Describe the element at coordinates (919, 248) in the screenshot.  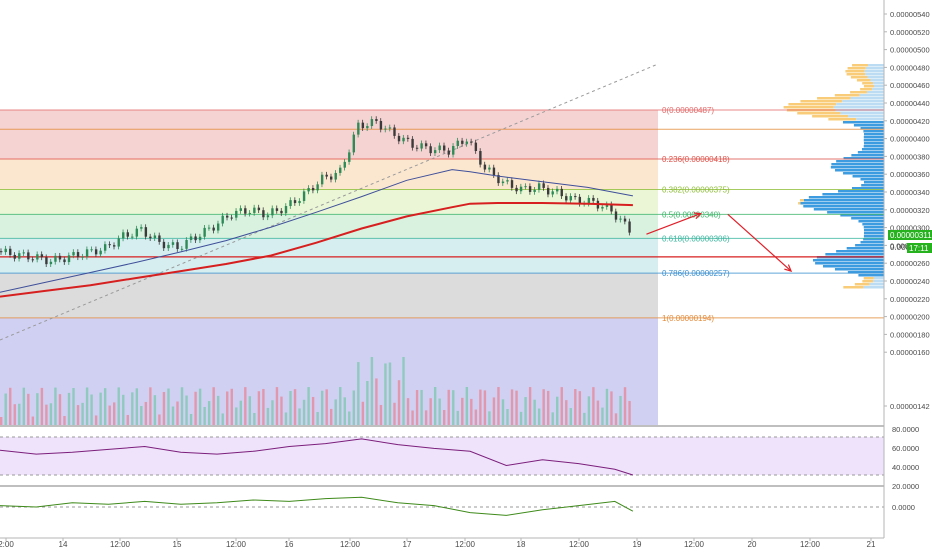
I see `countdown-value: 17:11` at that location.